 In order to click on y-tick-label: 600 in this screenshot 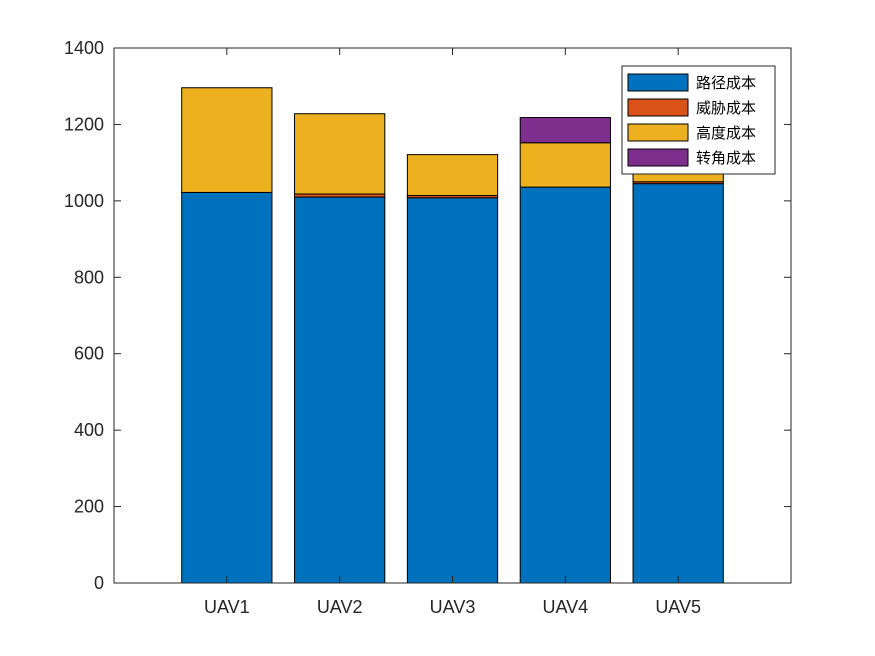, I will do `click(89, 354)`.